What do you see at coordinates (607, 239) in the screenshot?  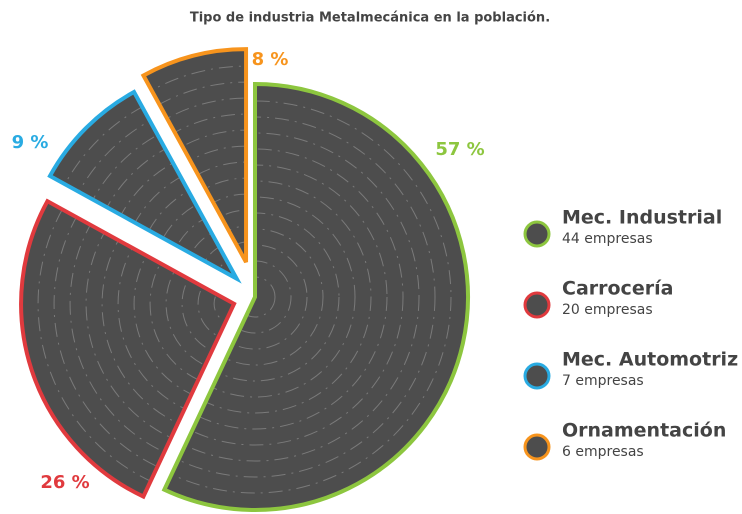 I see `legend-description: 44 empresas` at bounding box center [607, 239].